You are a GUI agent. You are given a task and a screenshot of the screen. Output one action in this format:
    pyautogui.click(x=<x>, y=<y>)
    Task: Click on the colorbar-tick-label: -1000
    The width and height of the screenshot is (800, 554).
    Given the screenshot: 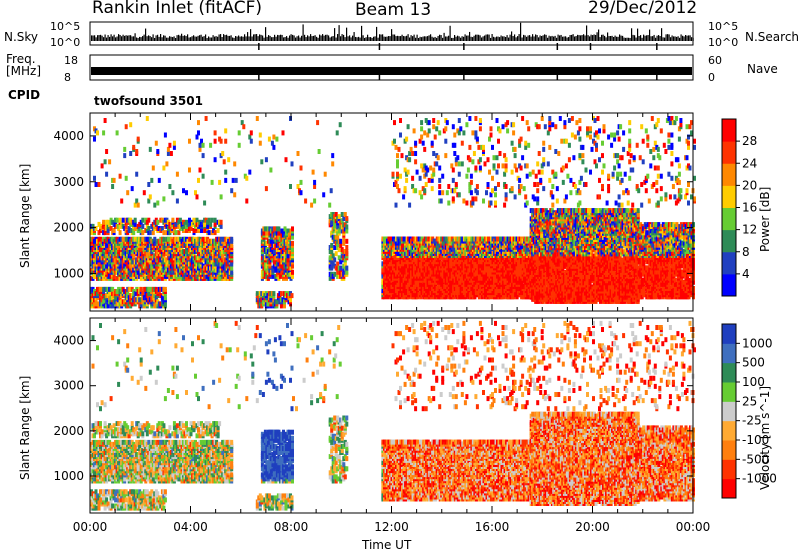 What is the action you would take?
    pyautogui.click(x=759, y=479)
    